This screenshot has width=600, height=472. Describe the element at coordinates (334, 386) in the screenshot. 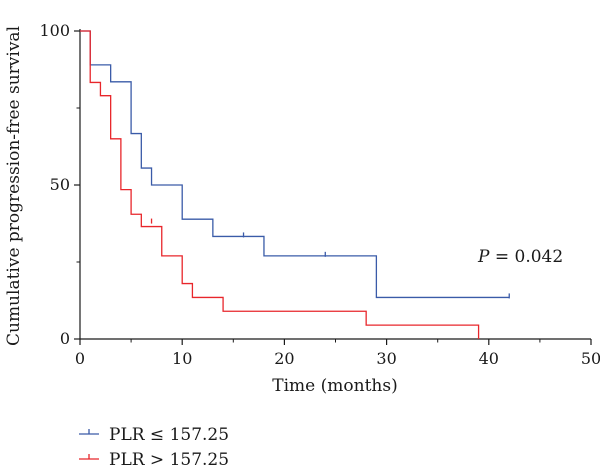

I see `x-axis-label: Time (months)` at that location.